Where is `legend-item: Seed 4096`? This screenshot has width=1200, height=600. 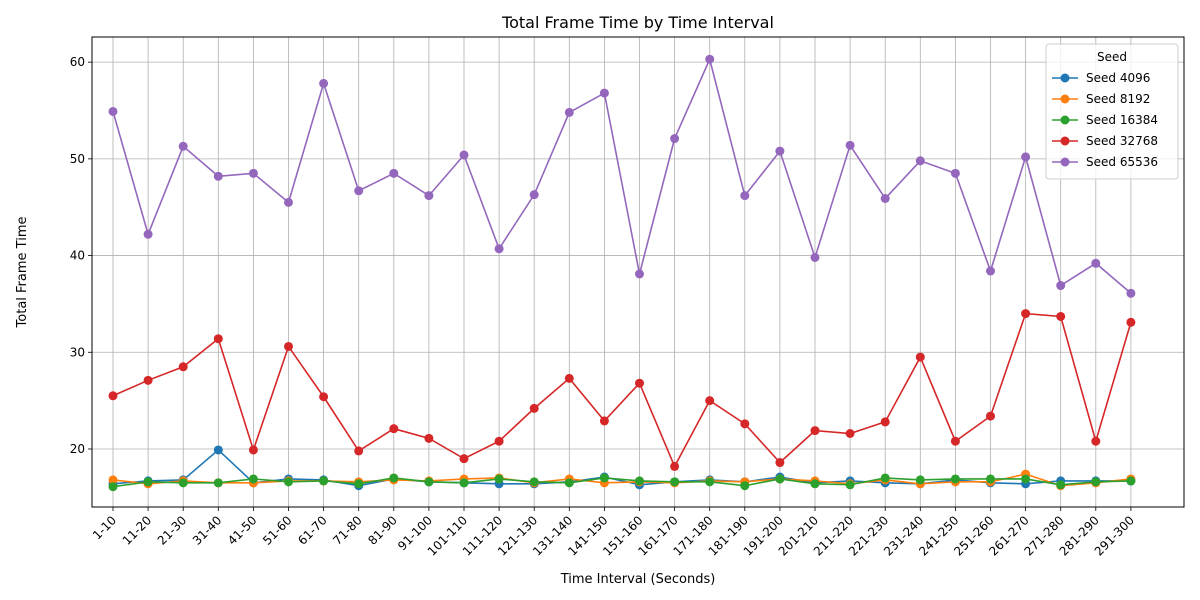 legend-item: Seed 4096 is located at coordinates (1101, 78).